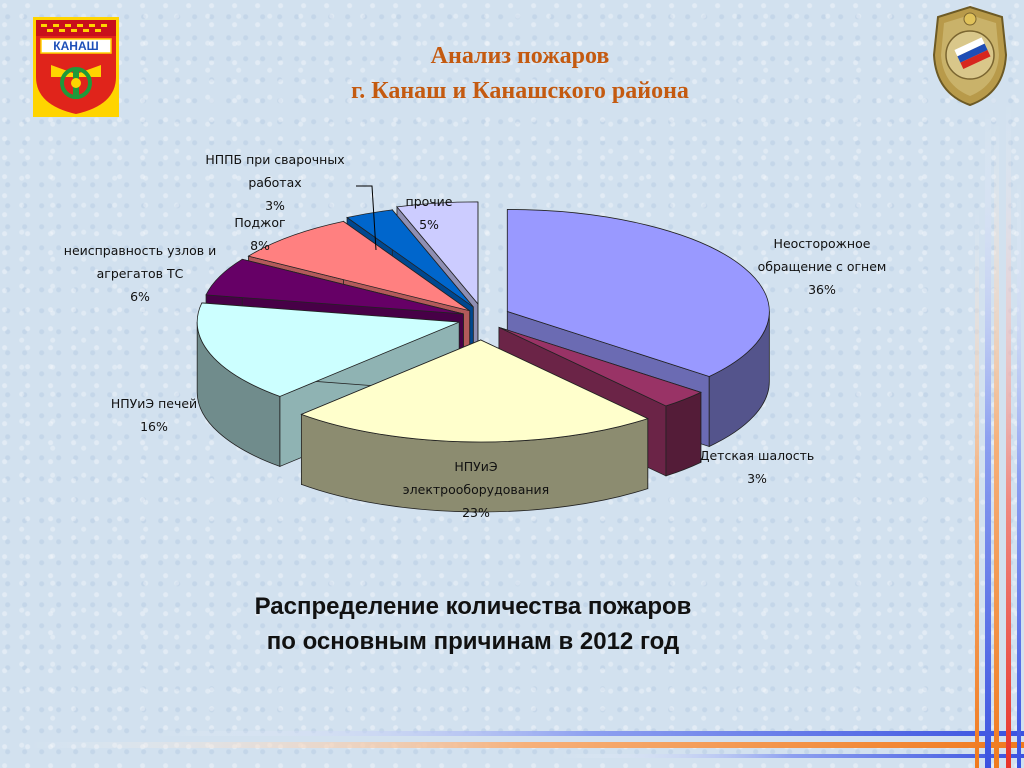 The image size is (1024, 768). Describe the element at coordinates (429, 201) in the screenshot. I see `slice-category-label: прочие` at that location.